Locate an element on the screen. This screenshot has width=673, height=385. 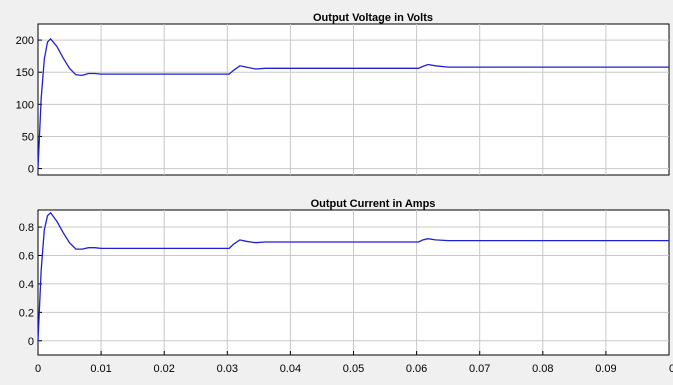
current-y-tick-label: 0.2 is located at coordinates (26, 313).